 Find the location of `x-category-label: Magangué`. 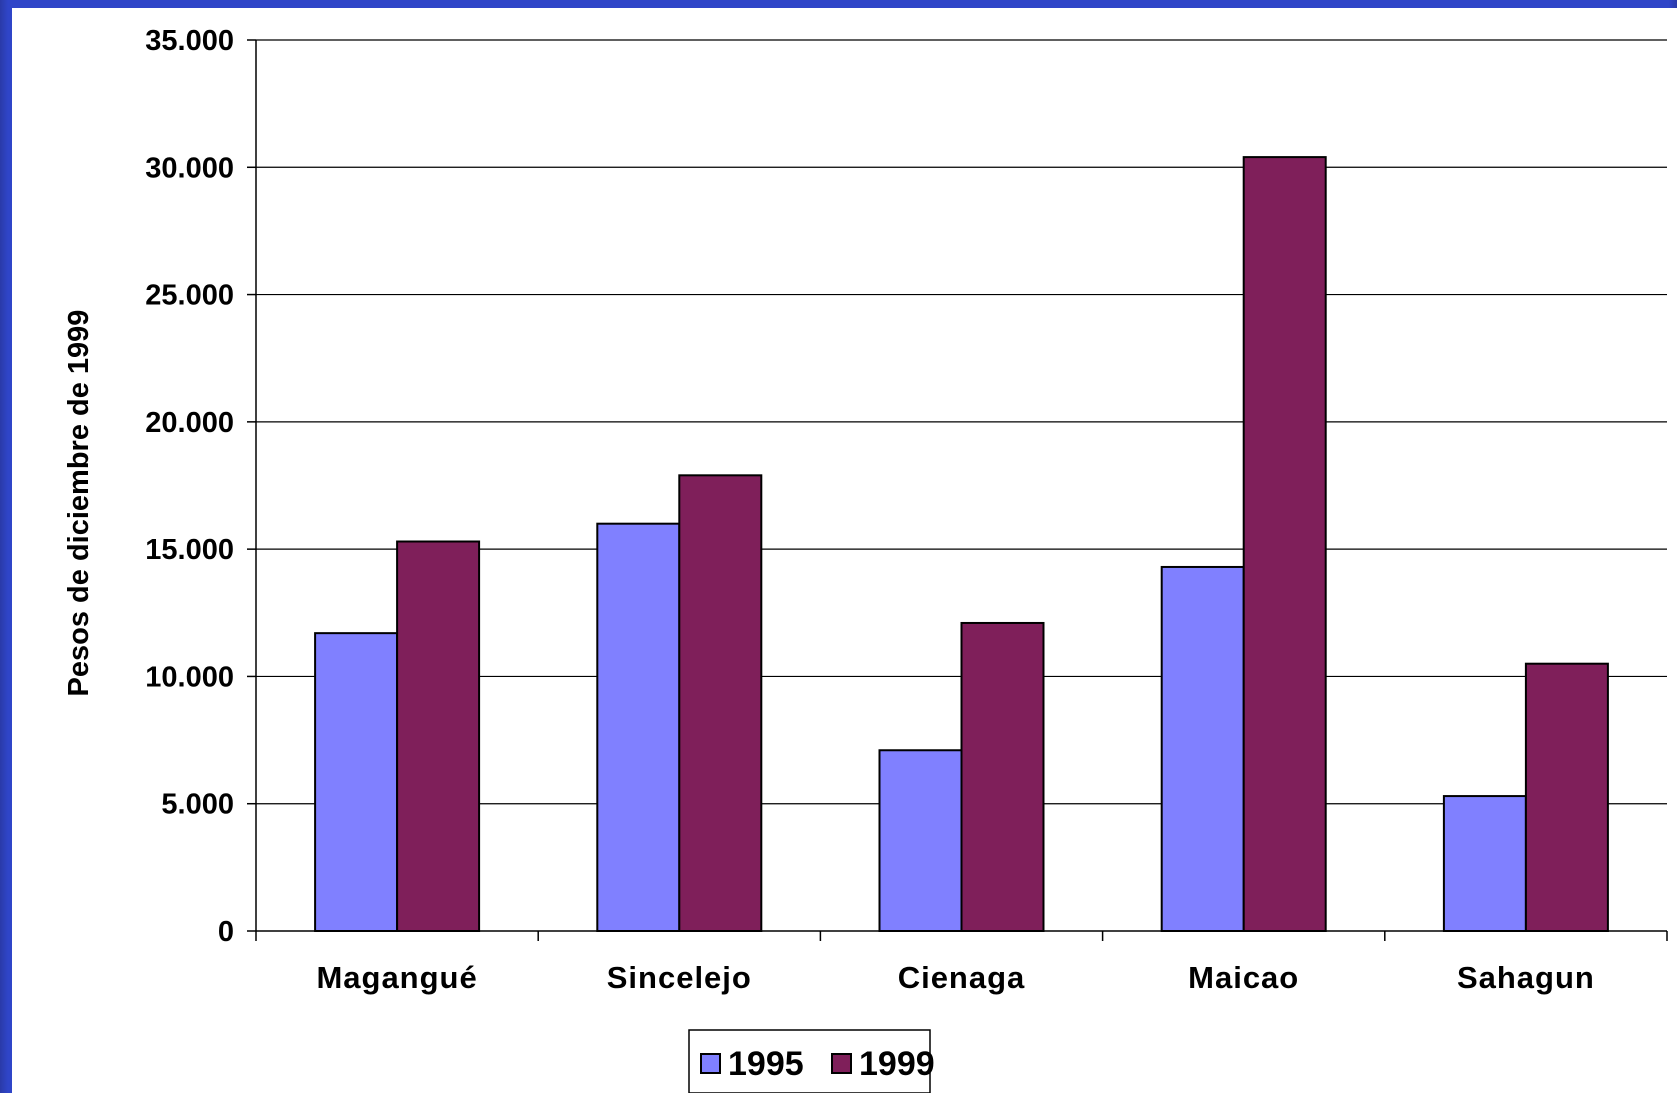

x-category-label: Magangué is located at coordinates (396, 977).